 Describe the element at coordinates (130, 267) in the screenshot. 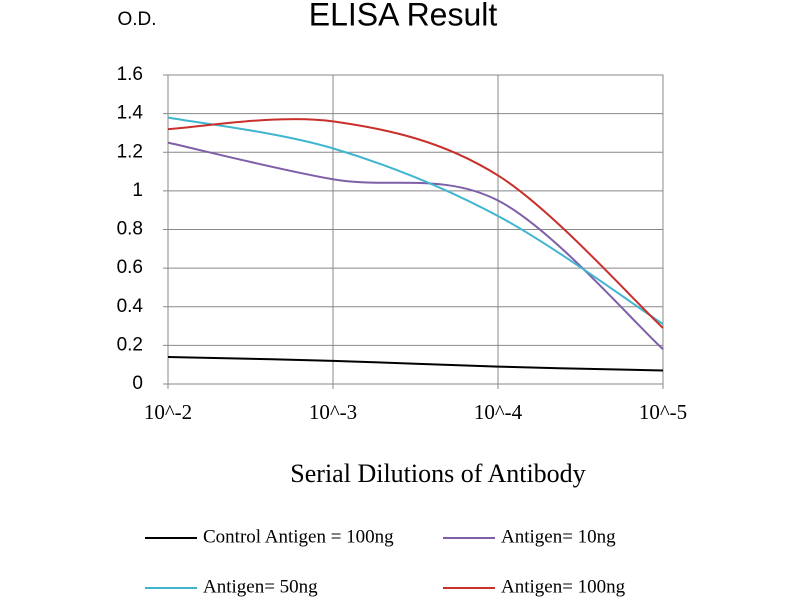

I see `y-tick-label: 0.6` at that location.